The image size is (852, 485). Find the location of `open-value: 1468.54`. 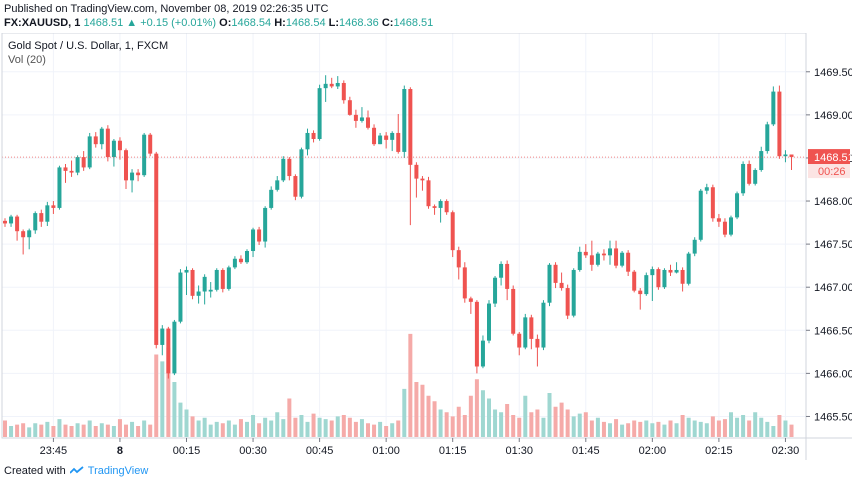

open-value: 1468.54 is located at coordinates (251, 23).